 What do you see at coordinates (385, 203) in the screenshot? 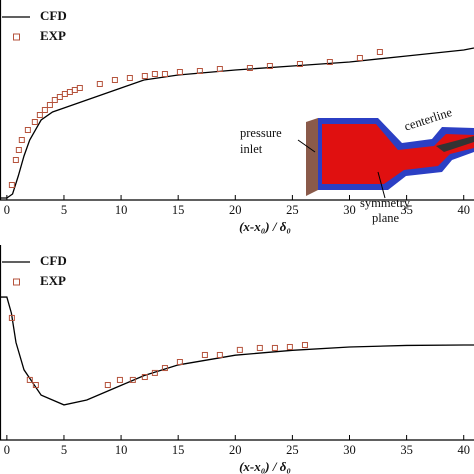
I see `annotation: symmetry` at bounding box center [385, 203].